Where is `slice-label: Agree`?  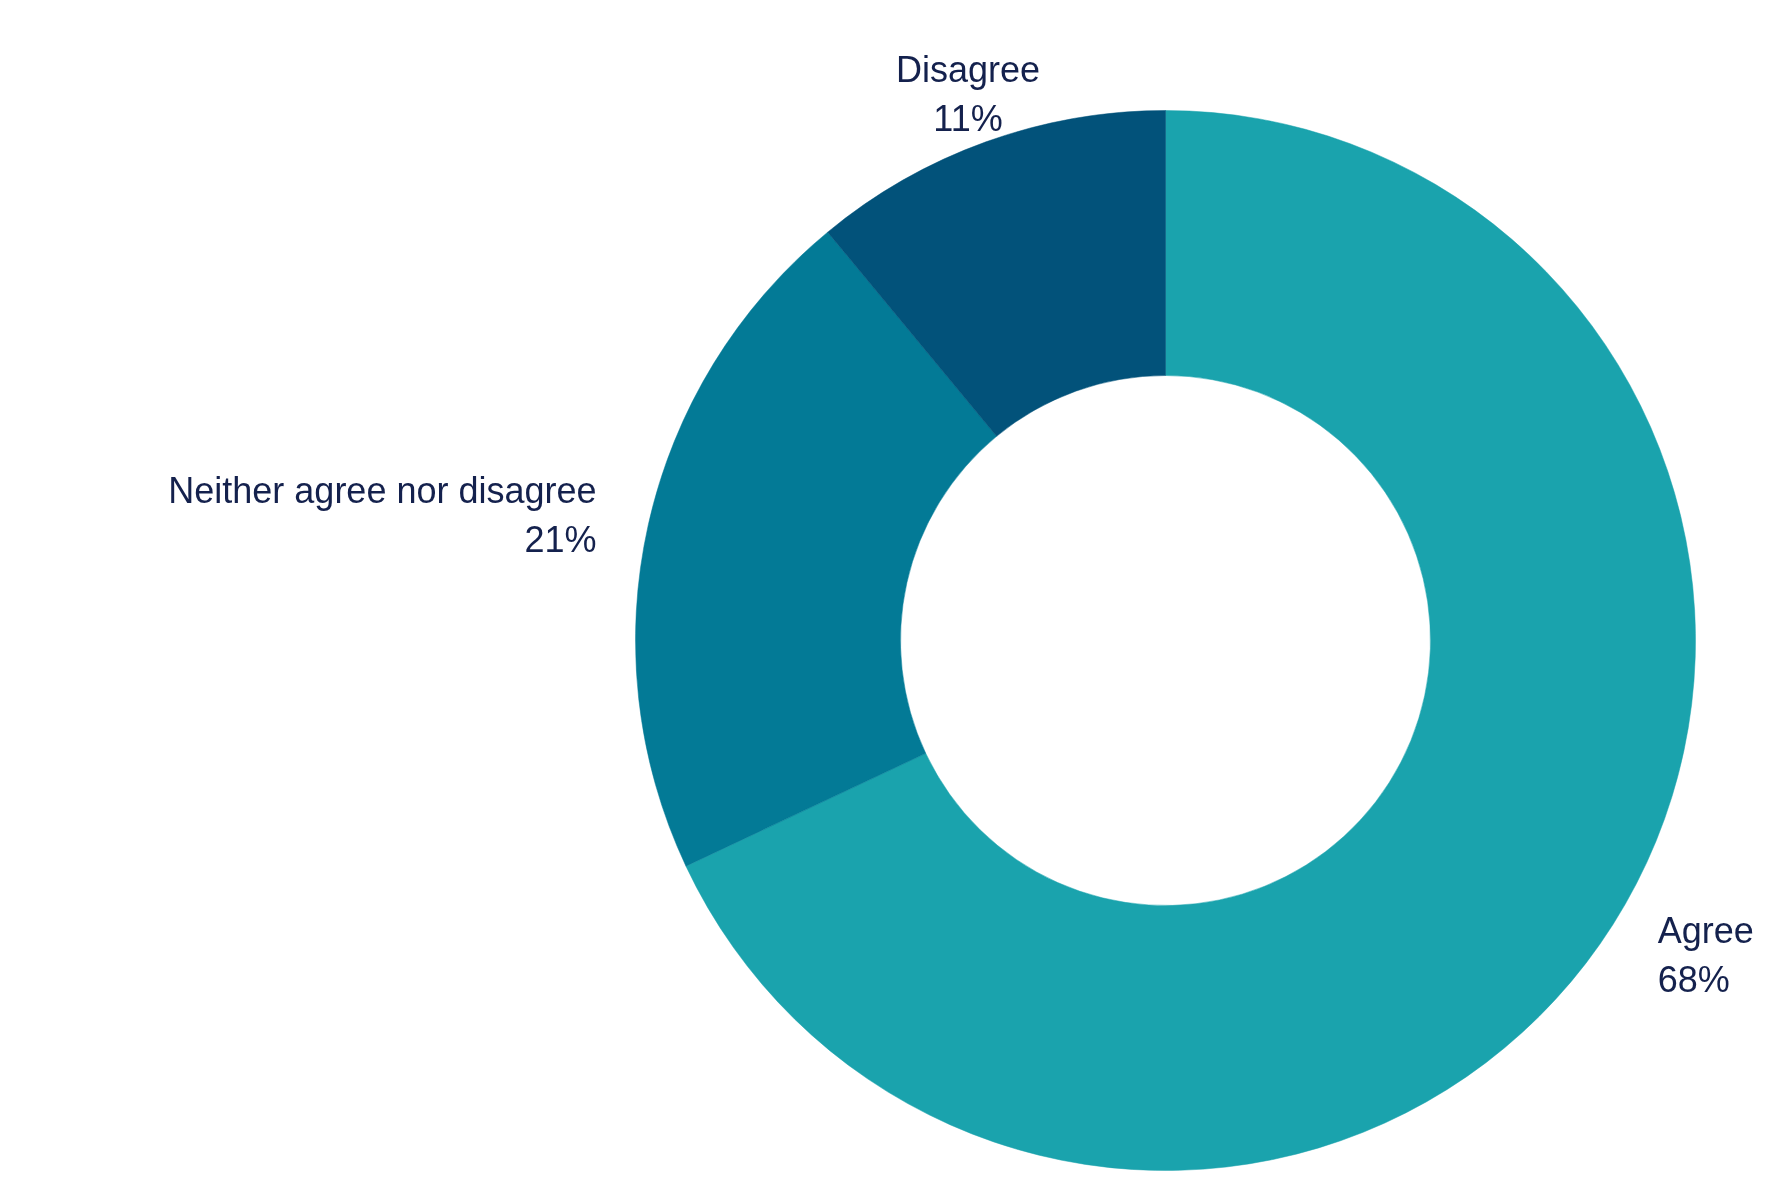 slice-label: Agree is located at coordinates (1705, 930).